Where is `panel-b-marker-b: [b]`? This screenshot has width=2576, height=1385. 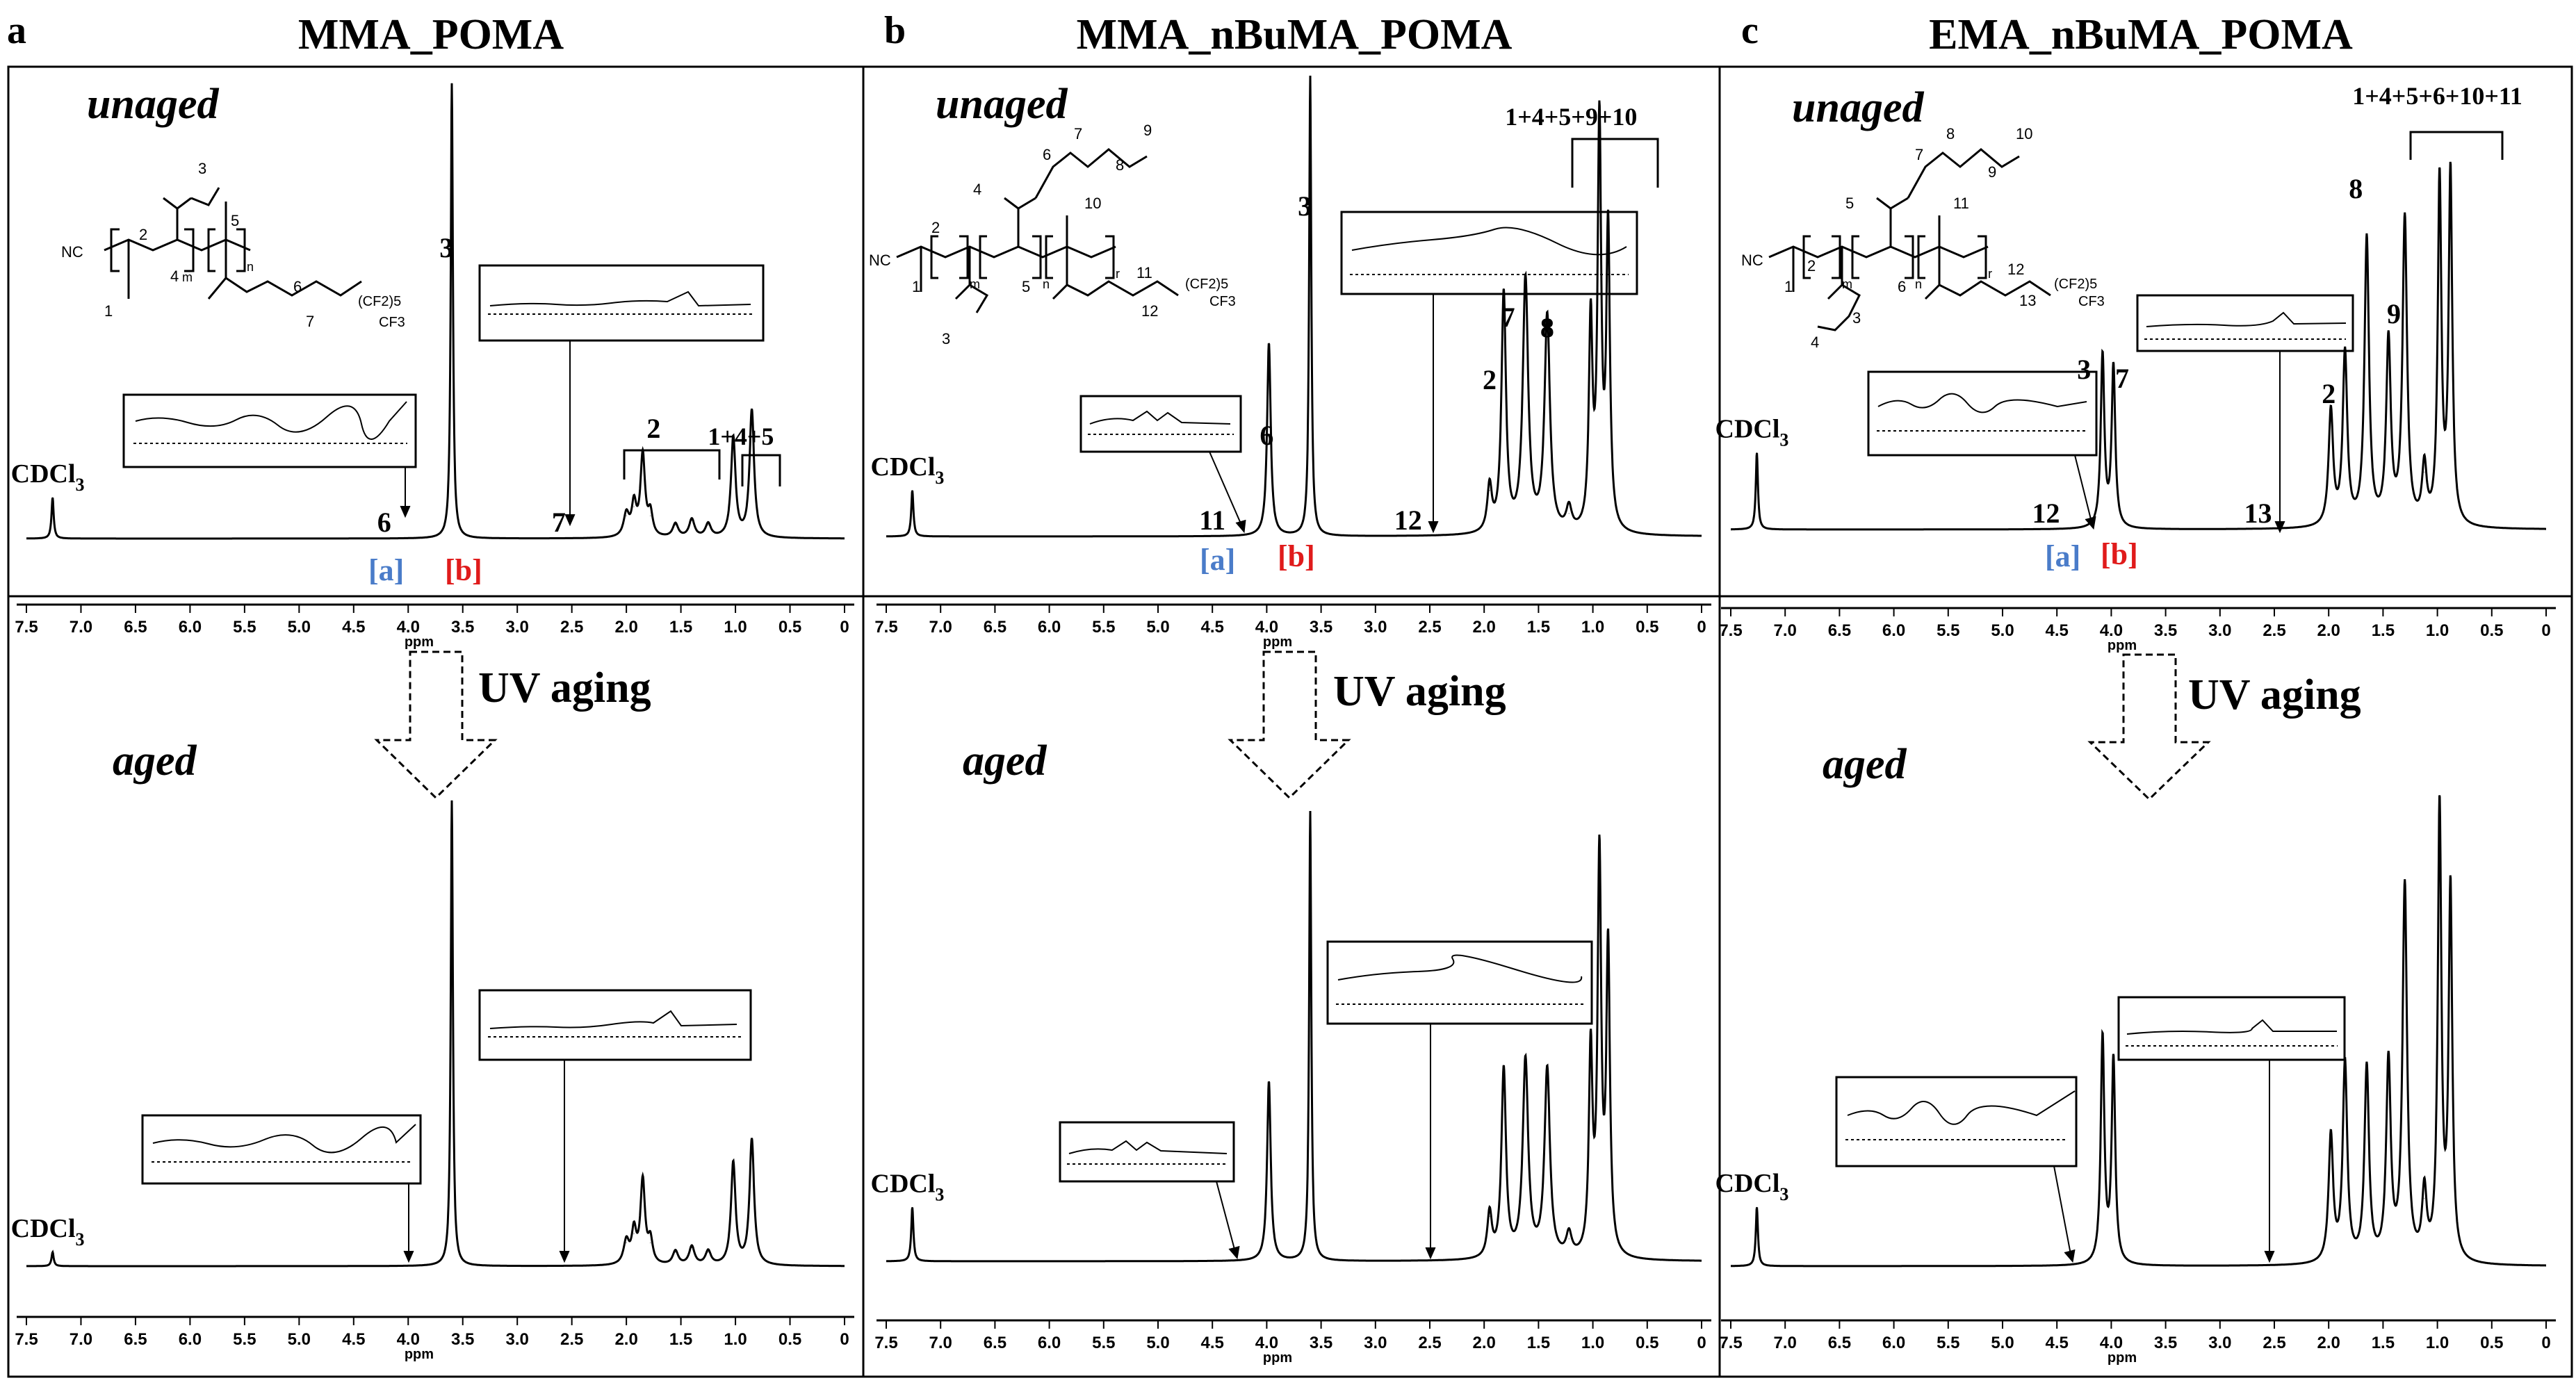
panel-b-marker-b: [b] is located at coordinates (1296, 556).